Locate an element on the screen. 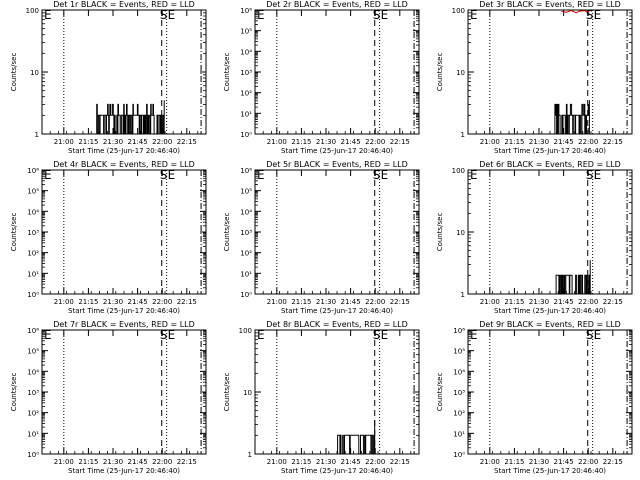 The image size is (640, 480). lld-trace is located at coordinates (575, 11).